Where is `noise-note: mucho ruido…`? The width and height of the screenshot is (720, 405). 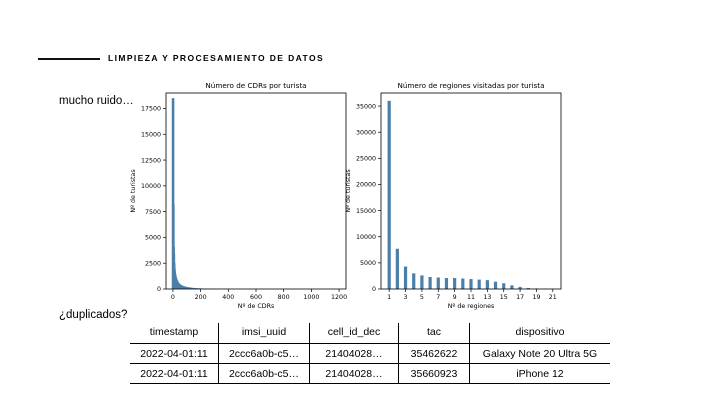 noise-note: mucho ruido… is located at coordinates (96, 101).